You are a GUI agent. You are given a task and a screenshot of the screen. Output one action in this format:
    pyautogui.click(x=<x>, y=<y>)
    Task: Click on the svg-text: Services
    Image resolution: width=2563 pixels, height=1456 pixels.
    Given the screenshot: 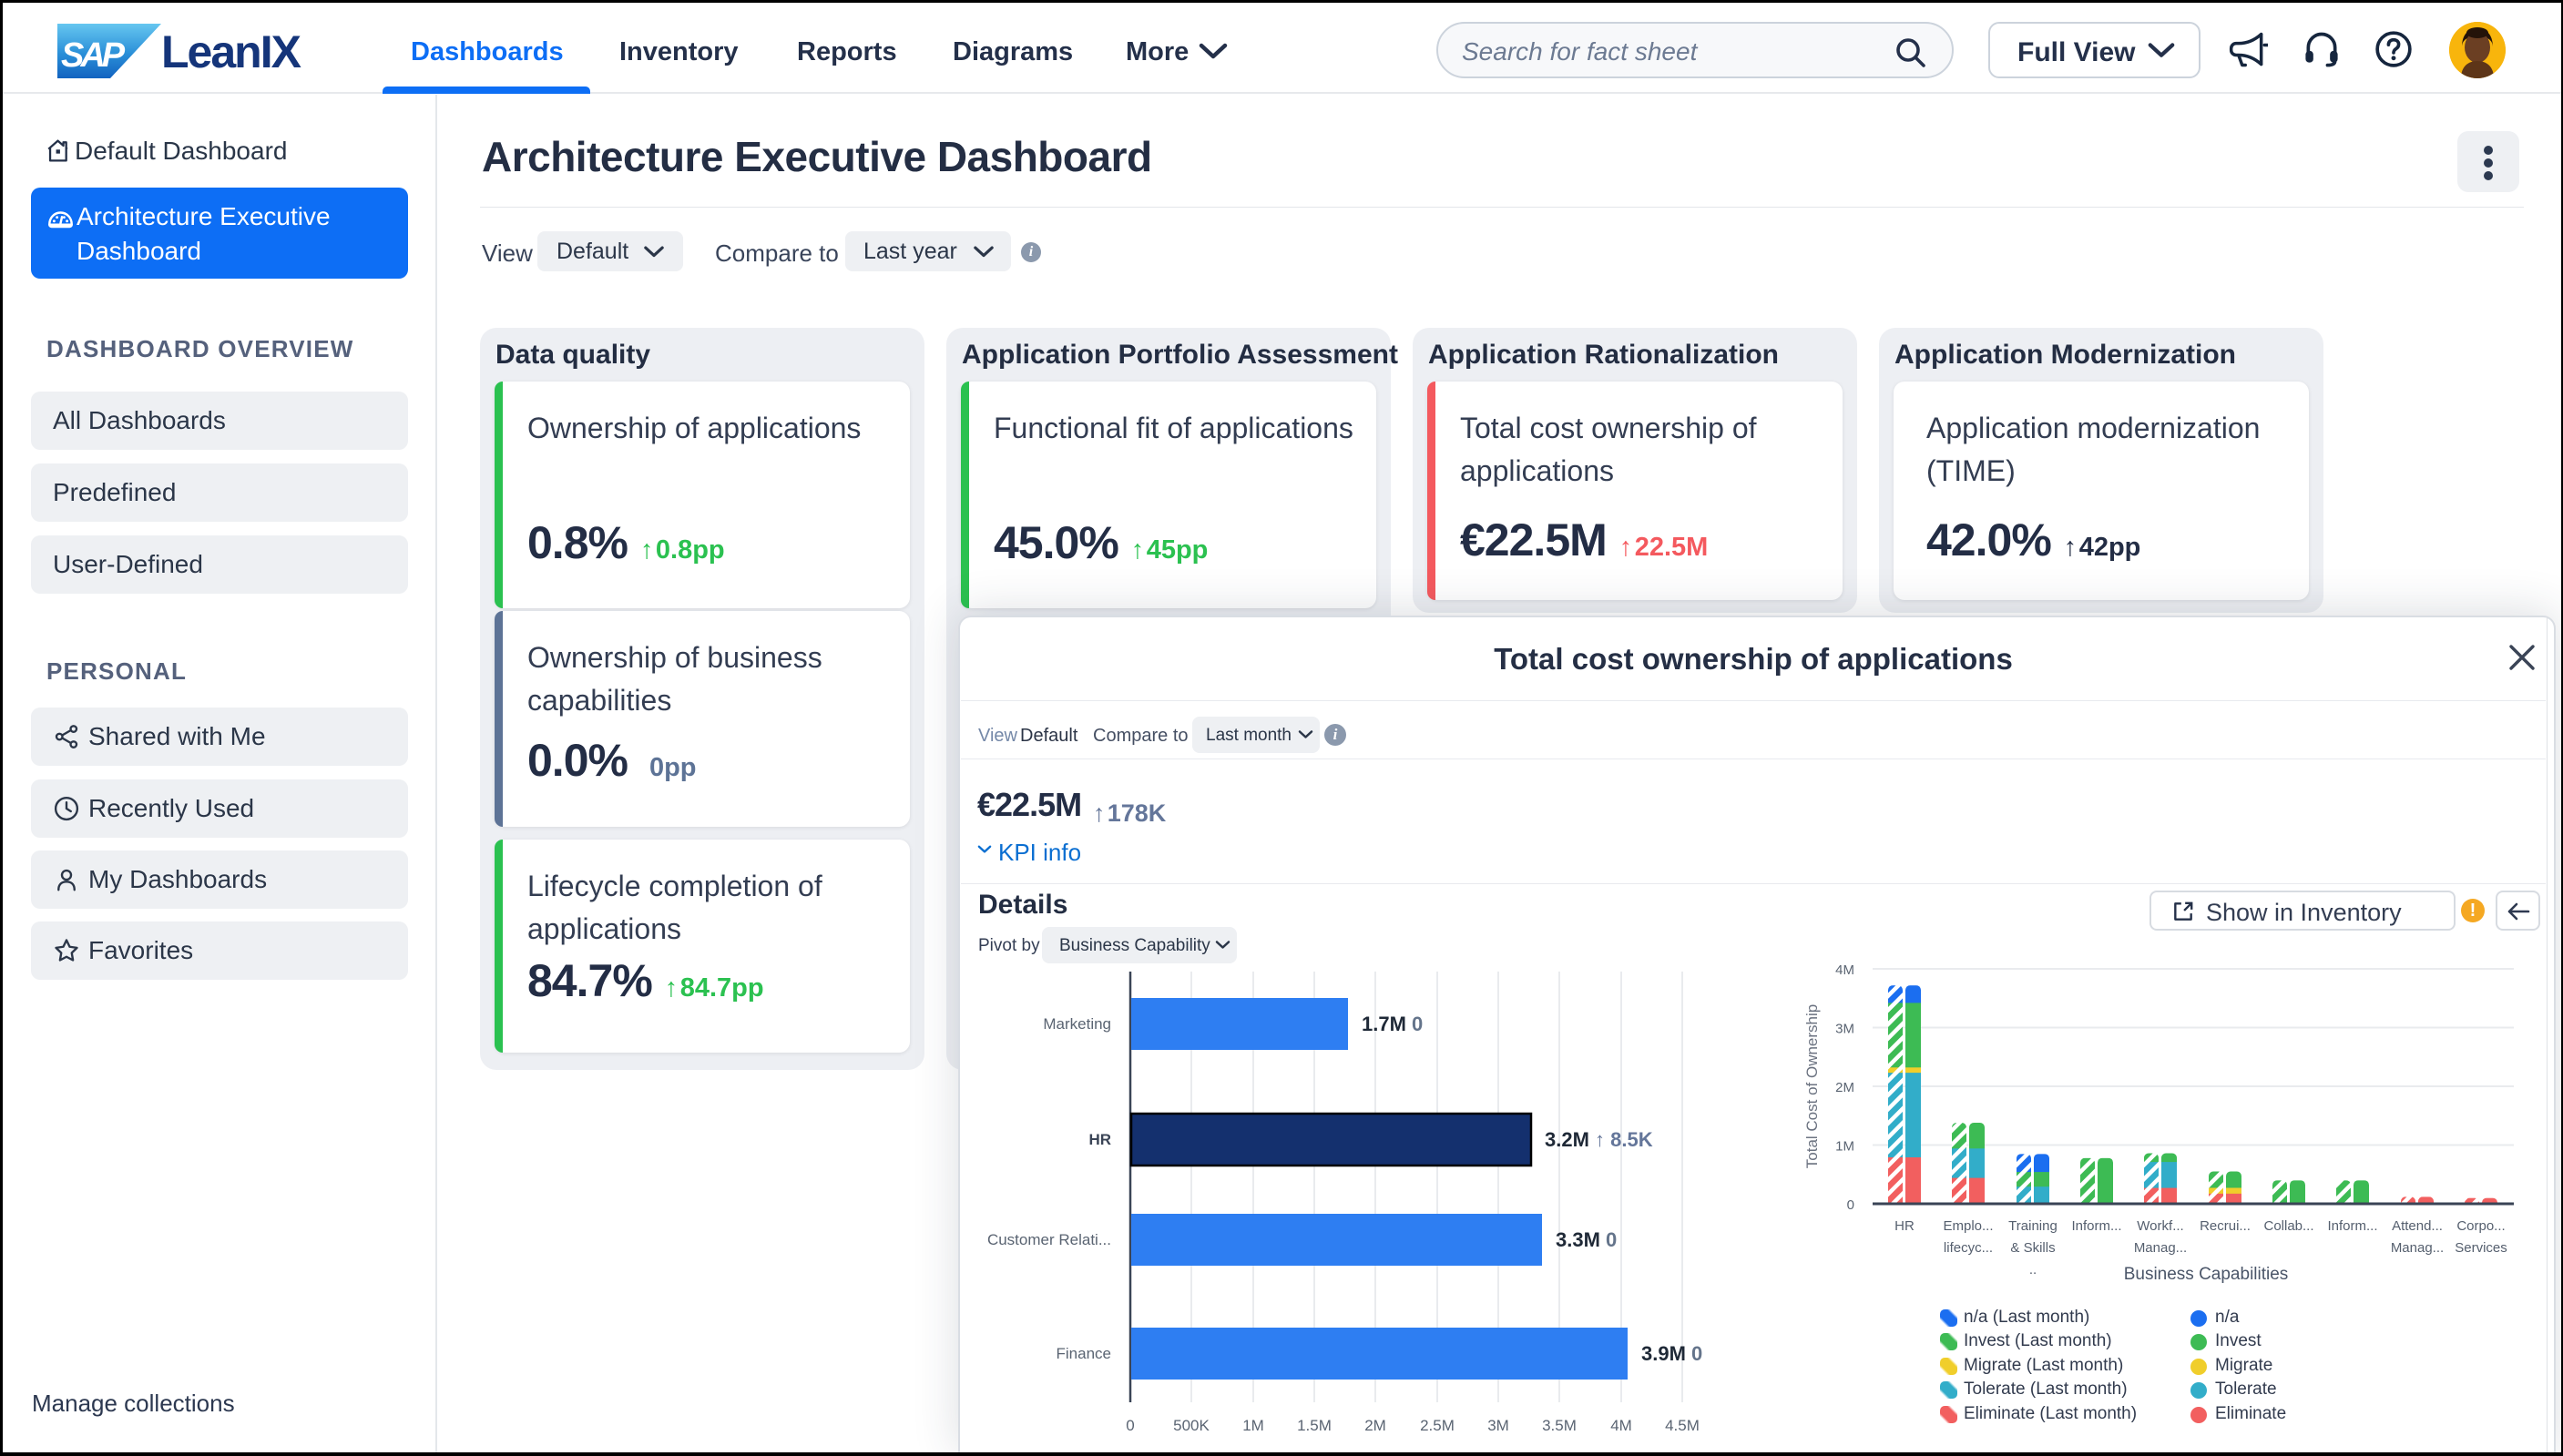 What is the action you would take?
    pyautogui.click(x=2481, y=1248)
    